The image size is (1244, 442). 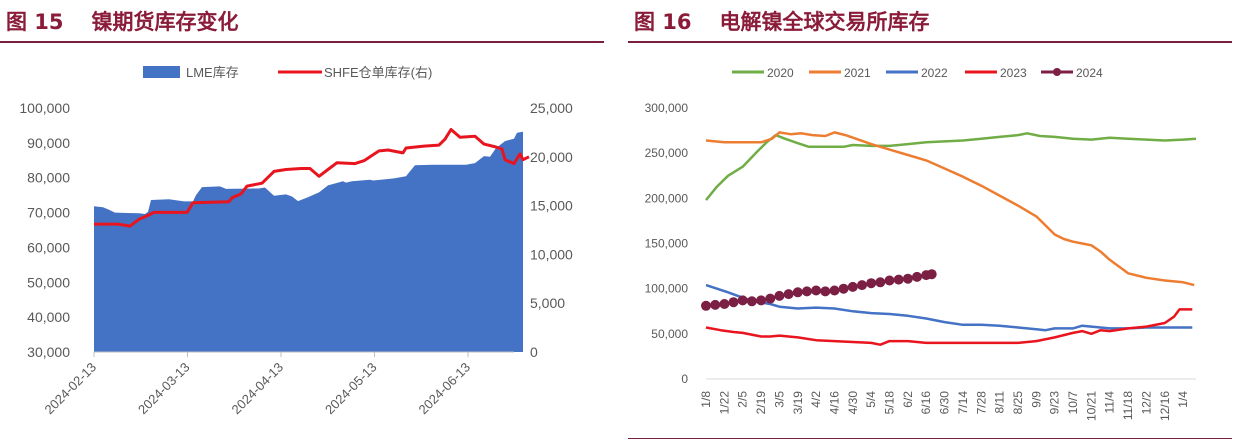 What do you see at coordinates (444, 389) in the screenshot?
I see `left-x-tick-label: 2024-06-13` at bounding box center [444, 389].